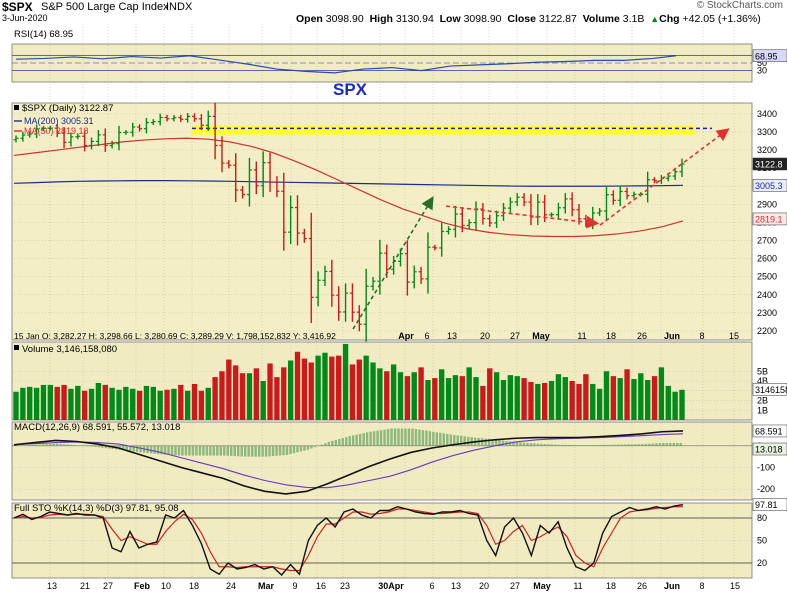 The image size is (787, 592). I want to click on rsi-tick: 30, so click(762, 71).